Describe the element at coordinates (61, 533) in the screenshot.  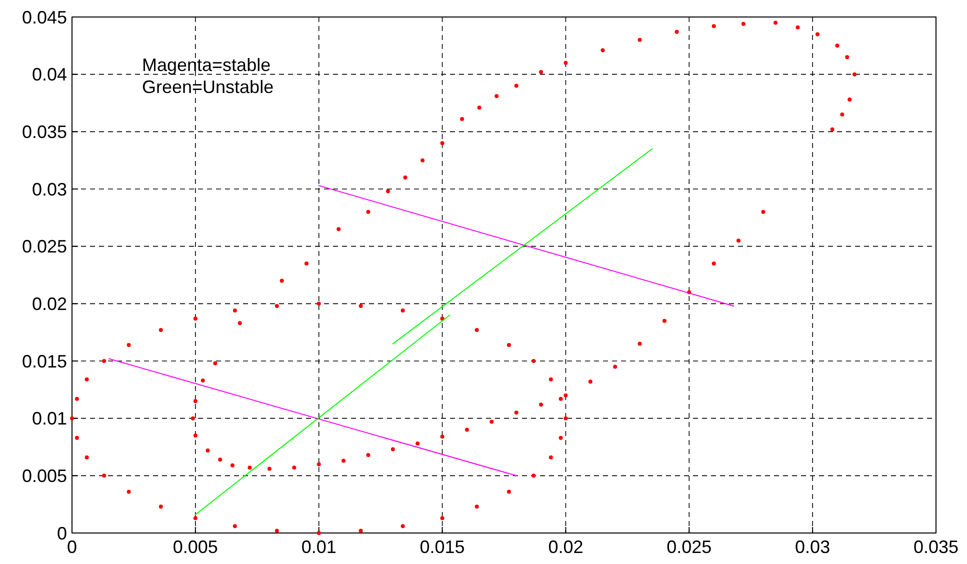
I see `y-tick-label: 0` at that location.